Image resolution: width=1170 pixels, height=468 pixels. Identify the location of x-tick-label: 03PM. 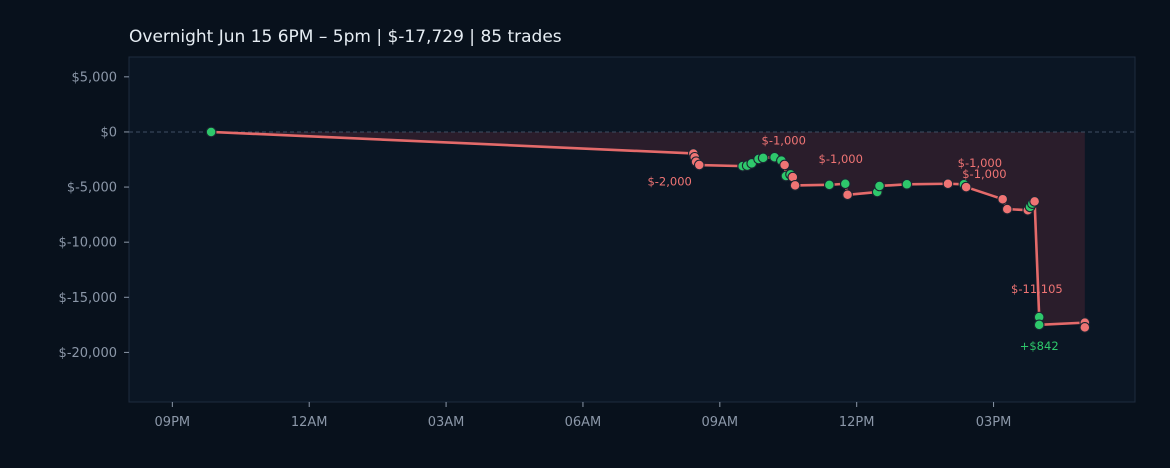
(994, 422).